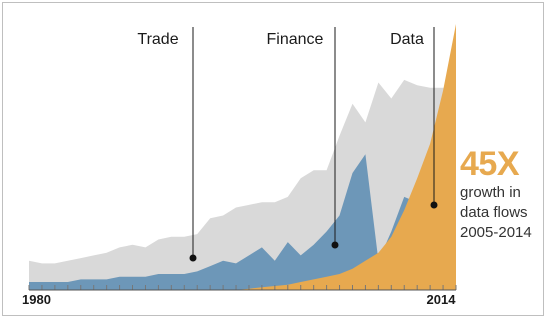 The width and height of the screenshot is (548, 320). Describe the element at coordinates (496, 232) in the screenshot. I see `callout-line-3: 2005-2014` at that location.